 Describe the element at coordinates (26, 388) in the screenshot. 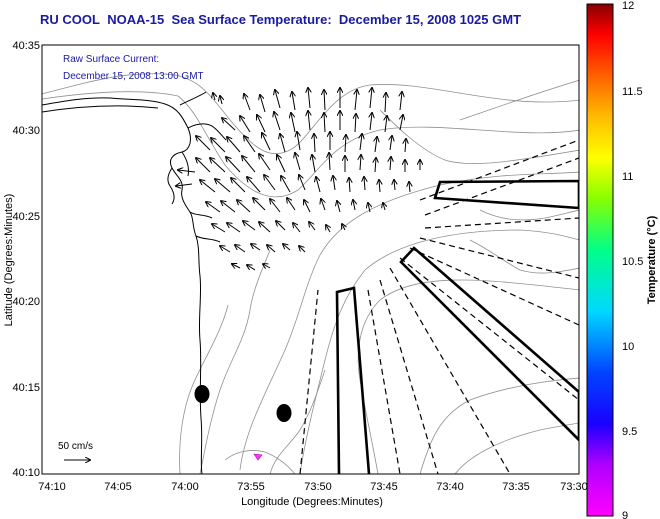

I see `y-tick-label: 40:15` at that location.